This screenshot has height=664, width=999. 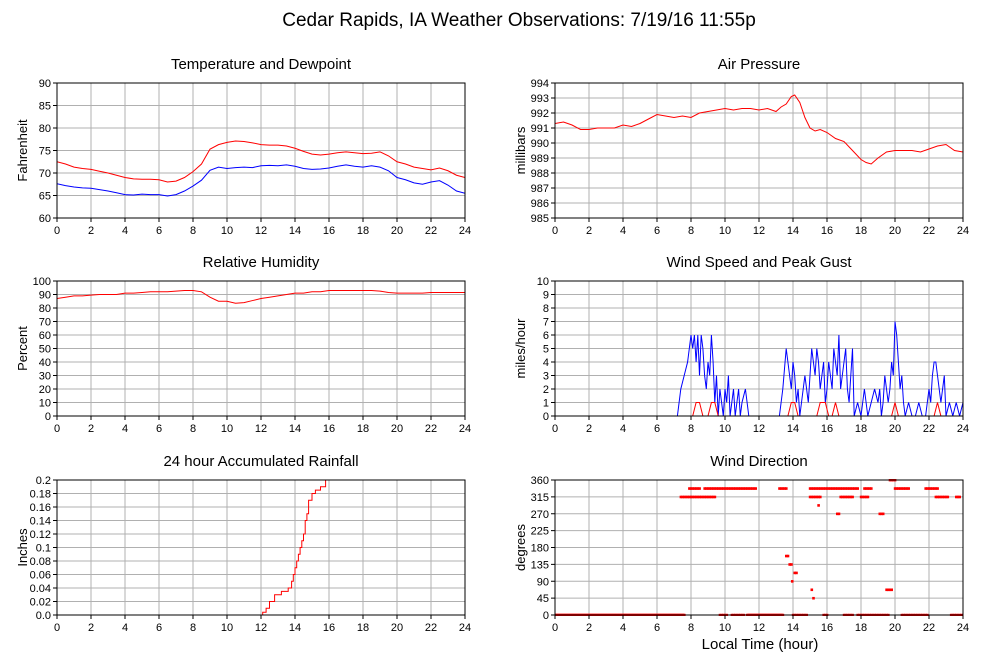 What do you see at coordinates (45, 390) in the screenshot?
I see `y-tick-label: 20` at bounding box center [45, 390].